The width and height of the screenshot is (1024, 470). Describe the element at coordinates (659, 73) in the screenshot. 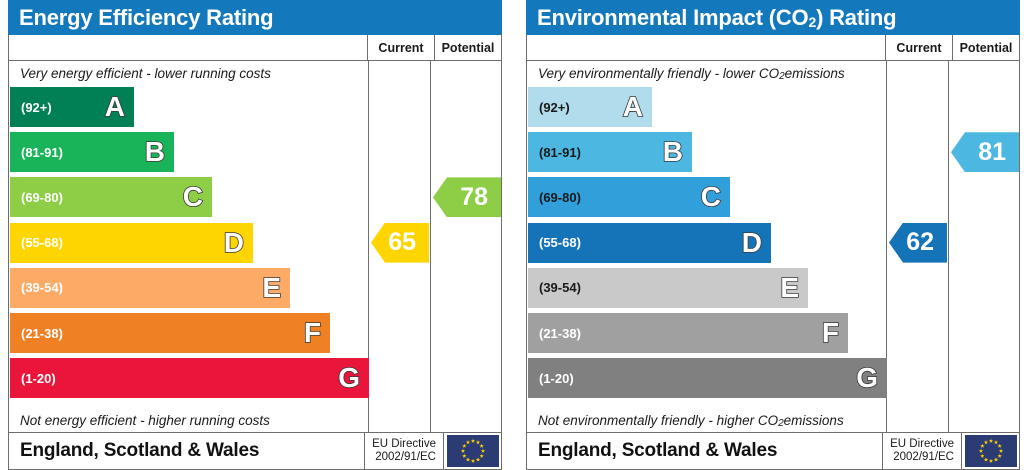

I see `caption-top-text: Very environmentally friendly - lower CO` at that location.